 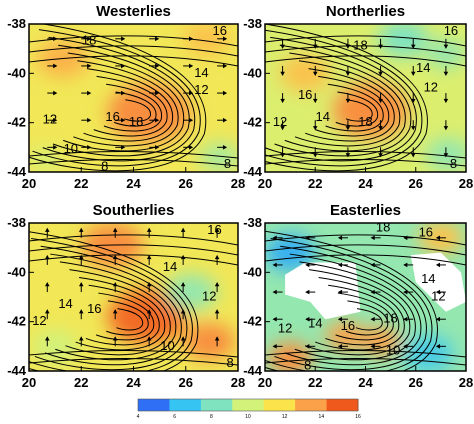 I want to click on x-tick-label: 28, so click(x=466, y=382).